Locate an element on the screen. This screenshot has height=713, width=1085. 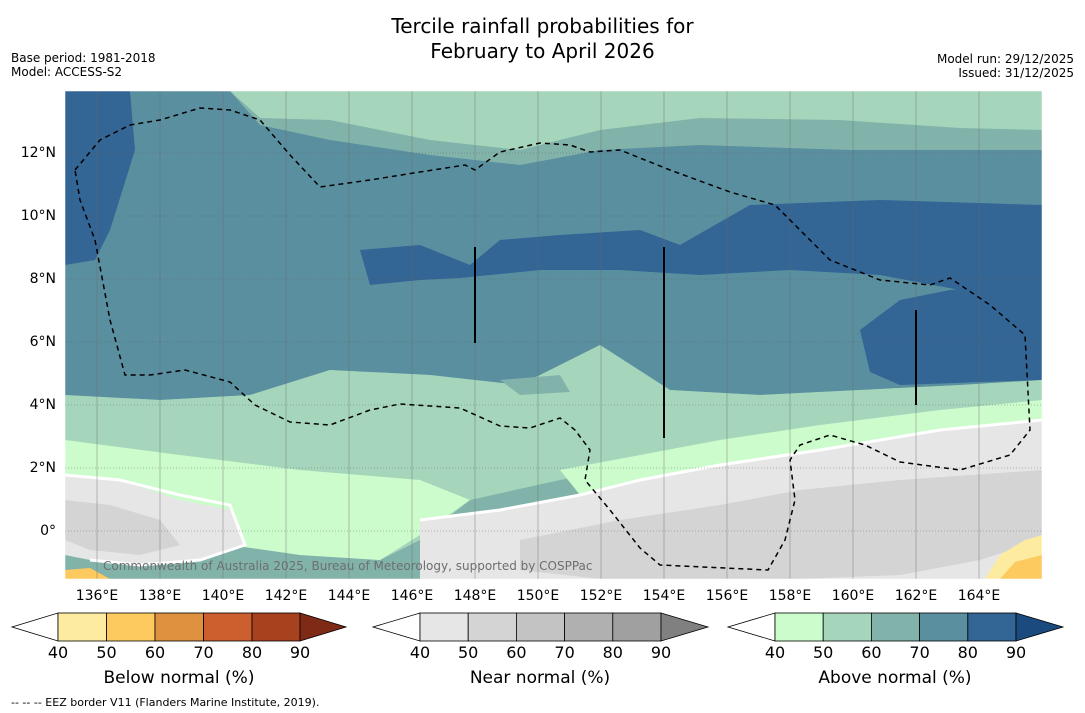
above-90-east is located at coordinates (951, 332).